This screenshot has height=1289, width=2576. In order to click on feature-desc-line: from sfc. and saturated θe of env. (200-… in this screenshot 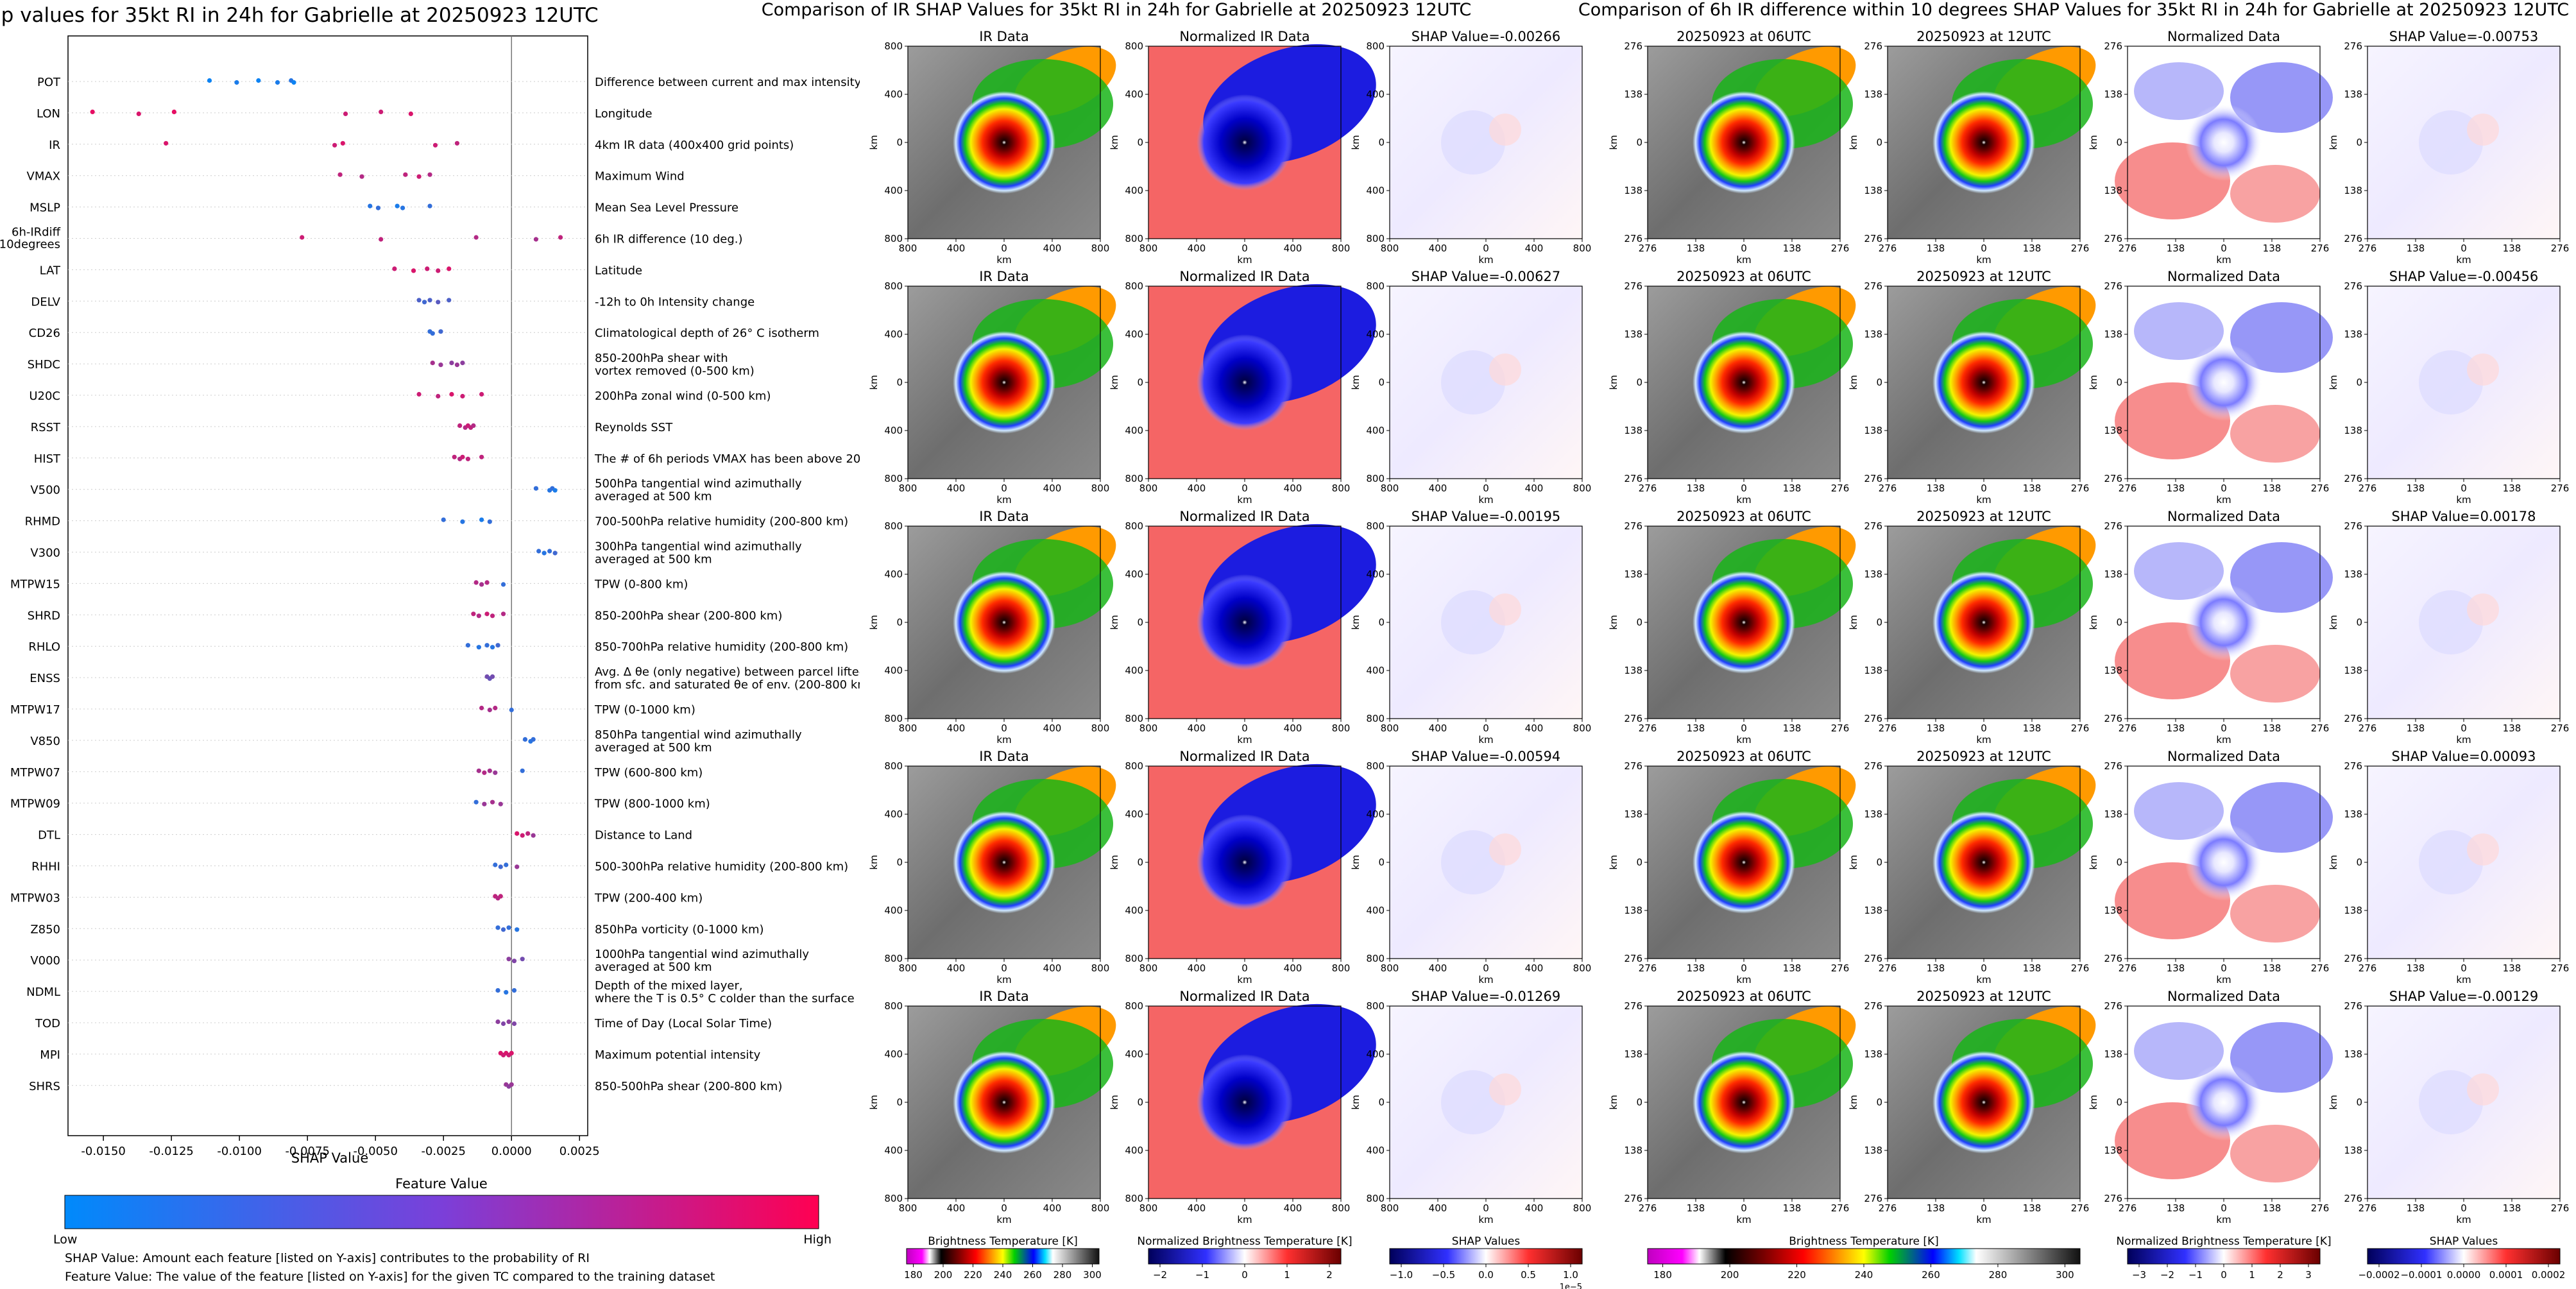, I will do `click(727, 685)`.